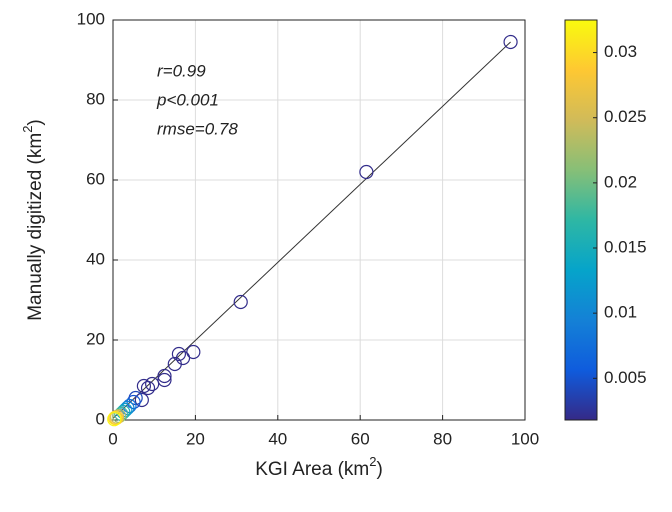 The height and width of the screenshot is (512, 672). Describe the element at coordinates (620, 312) in the screenshot. I see `colorbar-tick-label: 0.01` at that location.